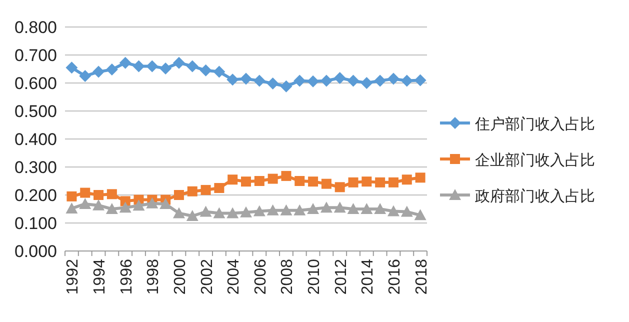 The image size is (629, 322). What do you see at coordinates (100, 276) in the screenshot?
I see `x-tick-label: 1994` at bounding box center [100, 276].